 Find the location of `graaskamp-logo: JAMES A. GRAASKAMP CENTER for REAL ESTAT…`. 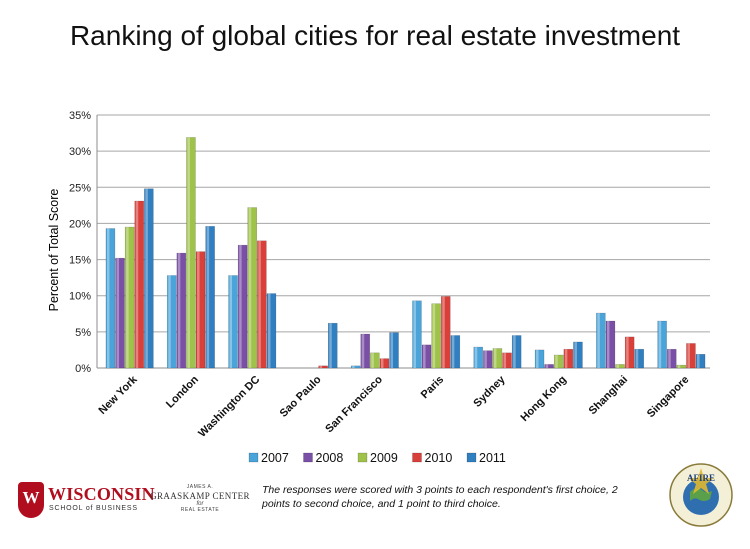

graaskamp-logo: JAMES A. GRAASKAMP CENTER for REAL ESTAT… is located at coordinates (200, 498).